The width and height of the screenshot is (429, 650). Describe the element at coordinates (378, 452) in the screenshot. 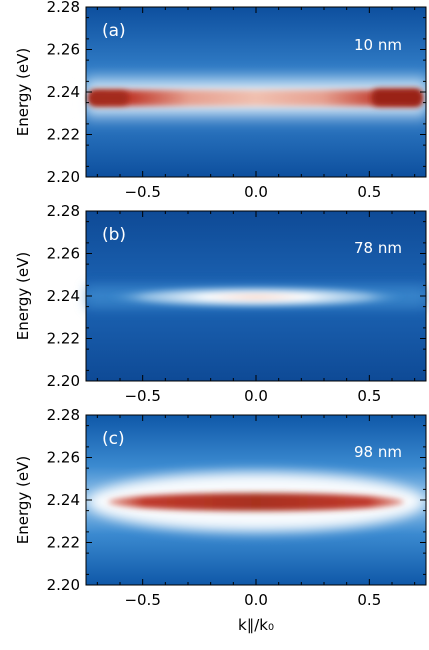

I see `thickness-annotation: 98 nm` at that location.